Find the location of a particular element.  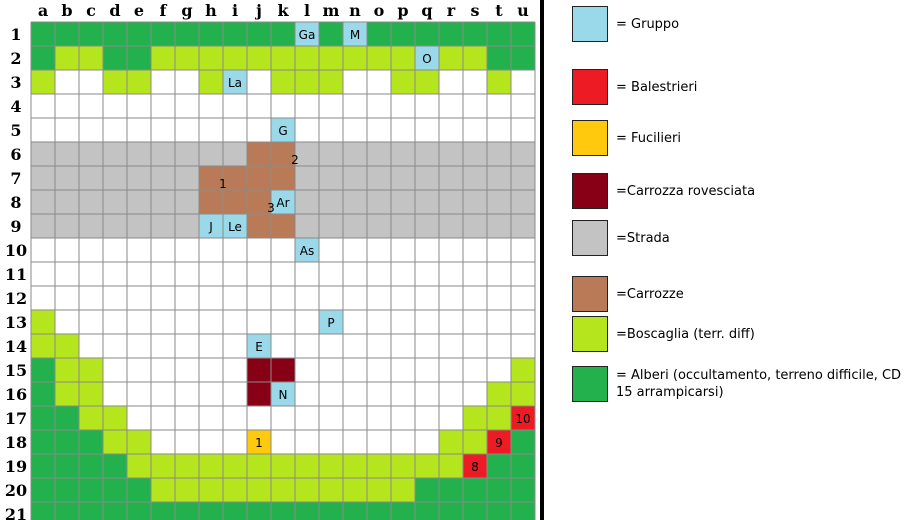

cell-l6 is located at coordinates (307, 154).